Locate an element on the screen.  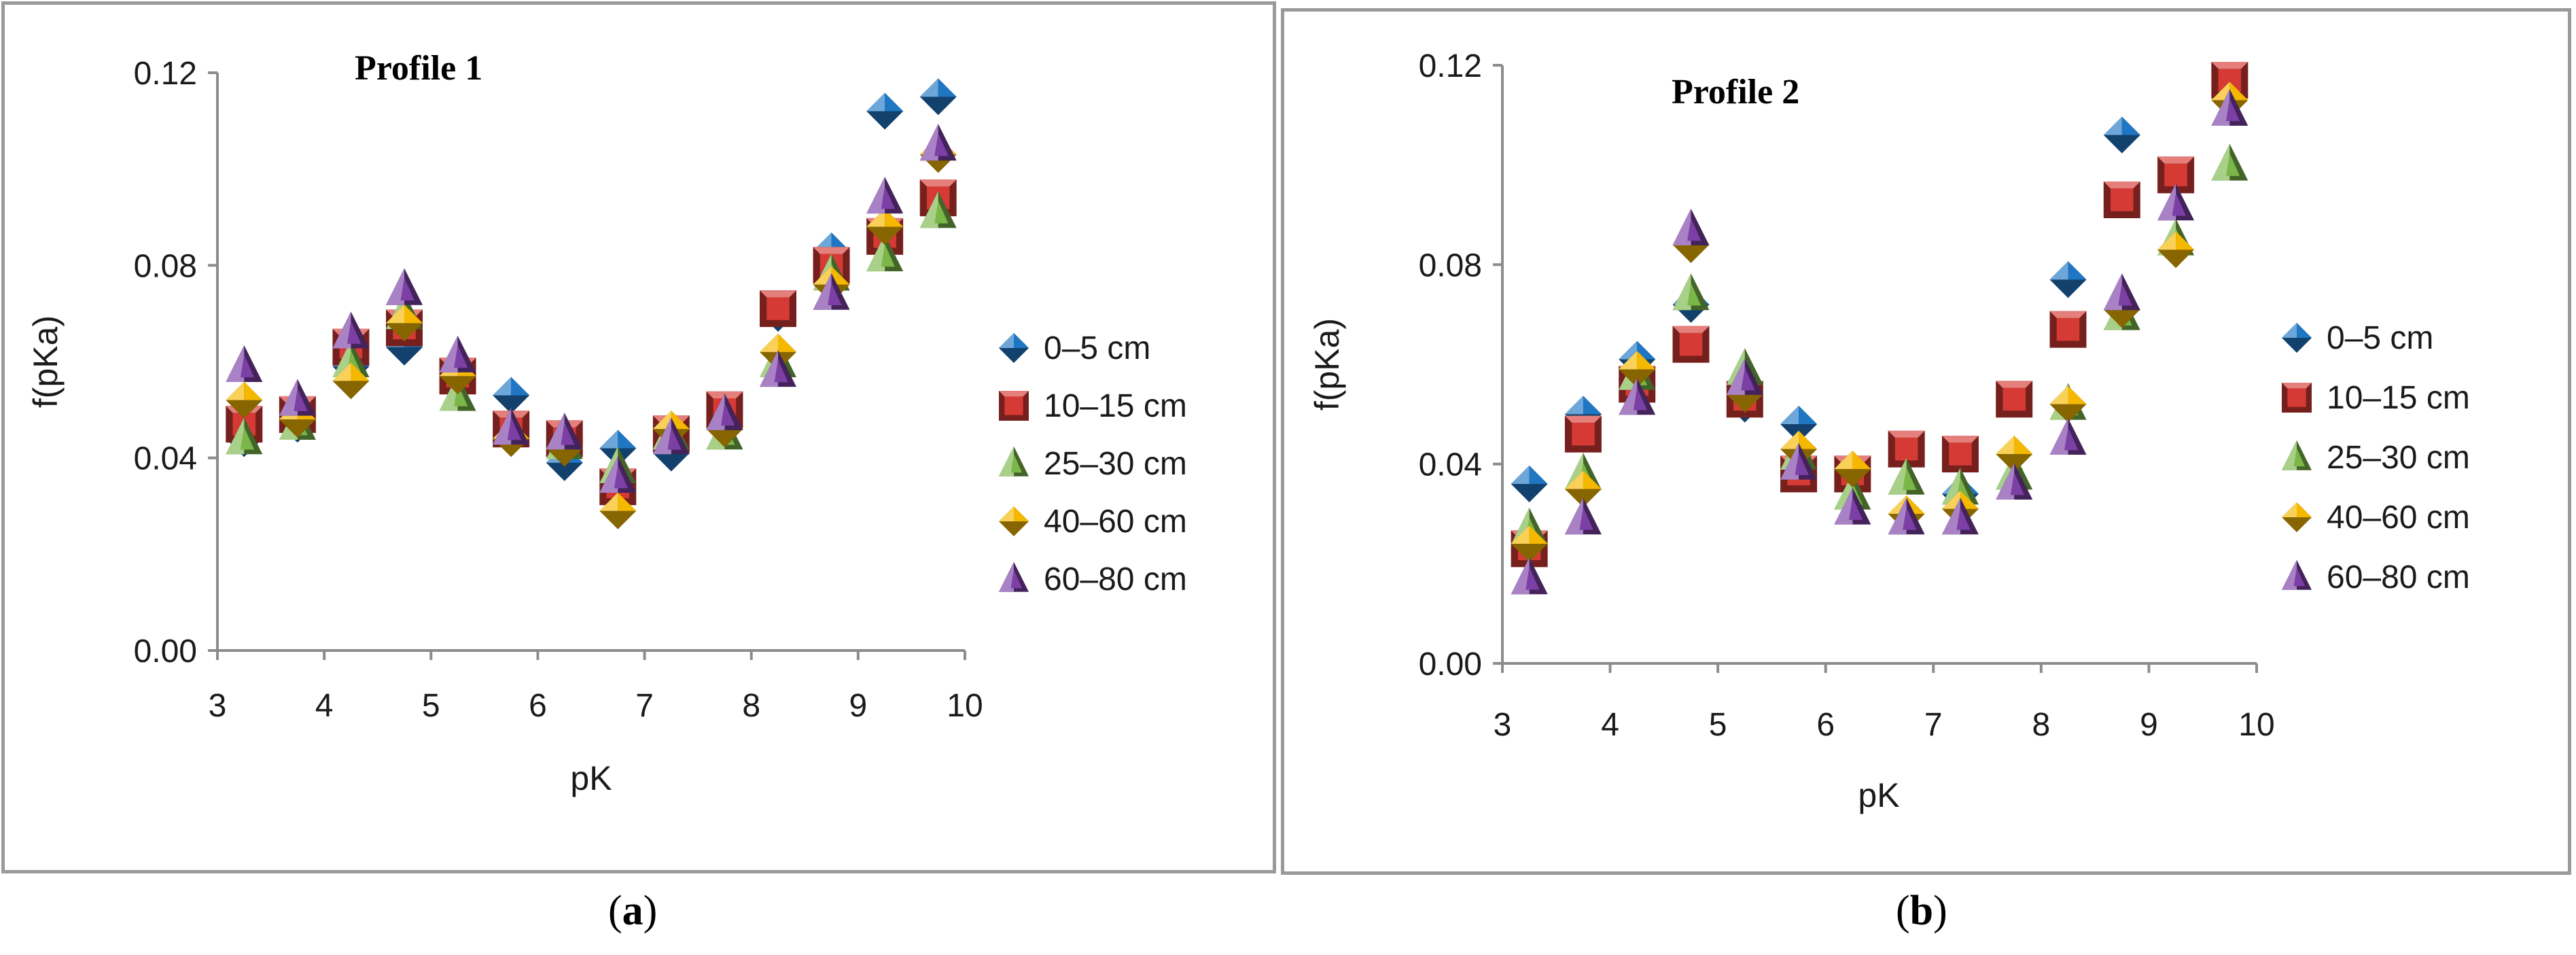
chart-title: Profile 2 is located at coordinates (1735, 92).